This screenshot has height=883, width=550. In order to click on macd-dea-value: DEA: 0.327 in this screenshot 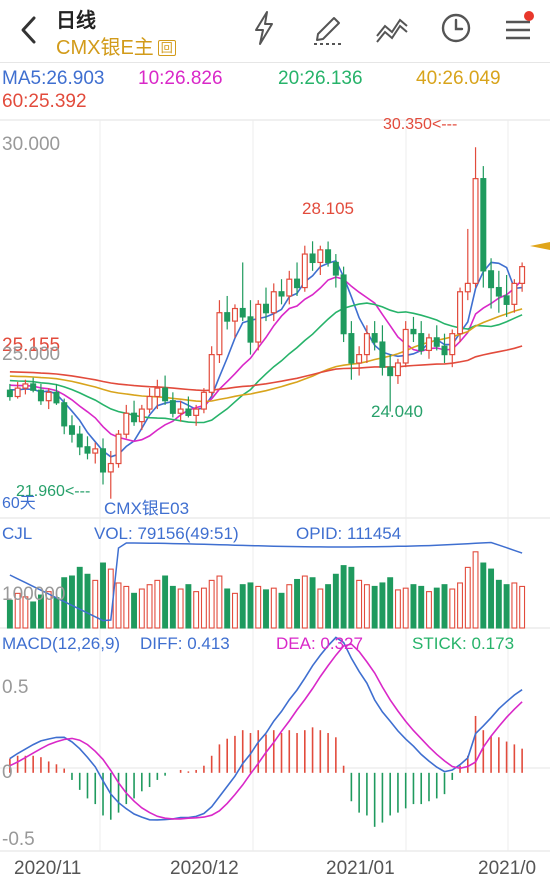, I will do `click(319, 643)`.